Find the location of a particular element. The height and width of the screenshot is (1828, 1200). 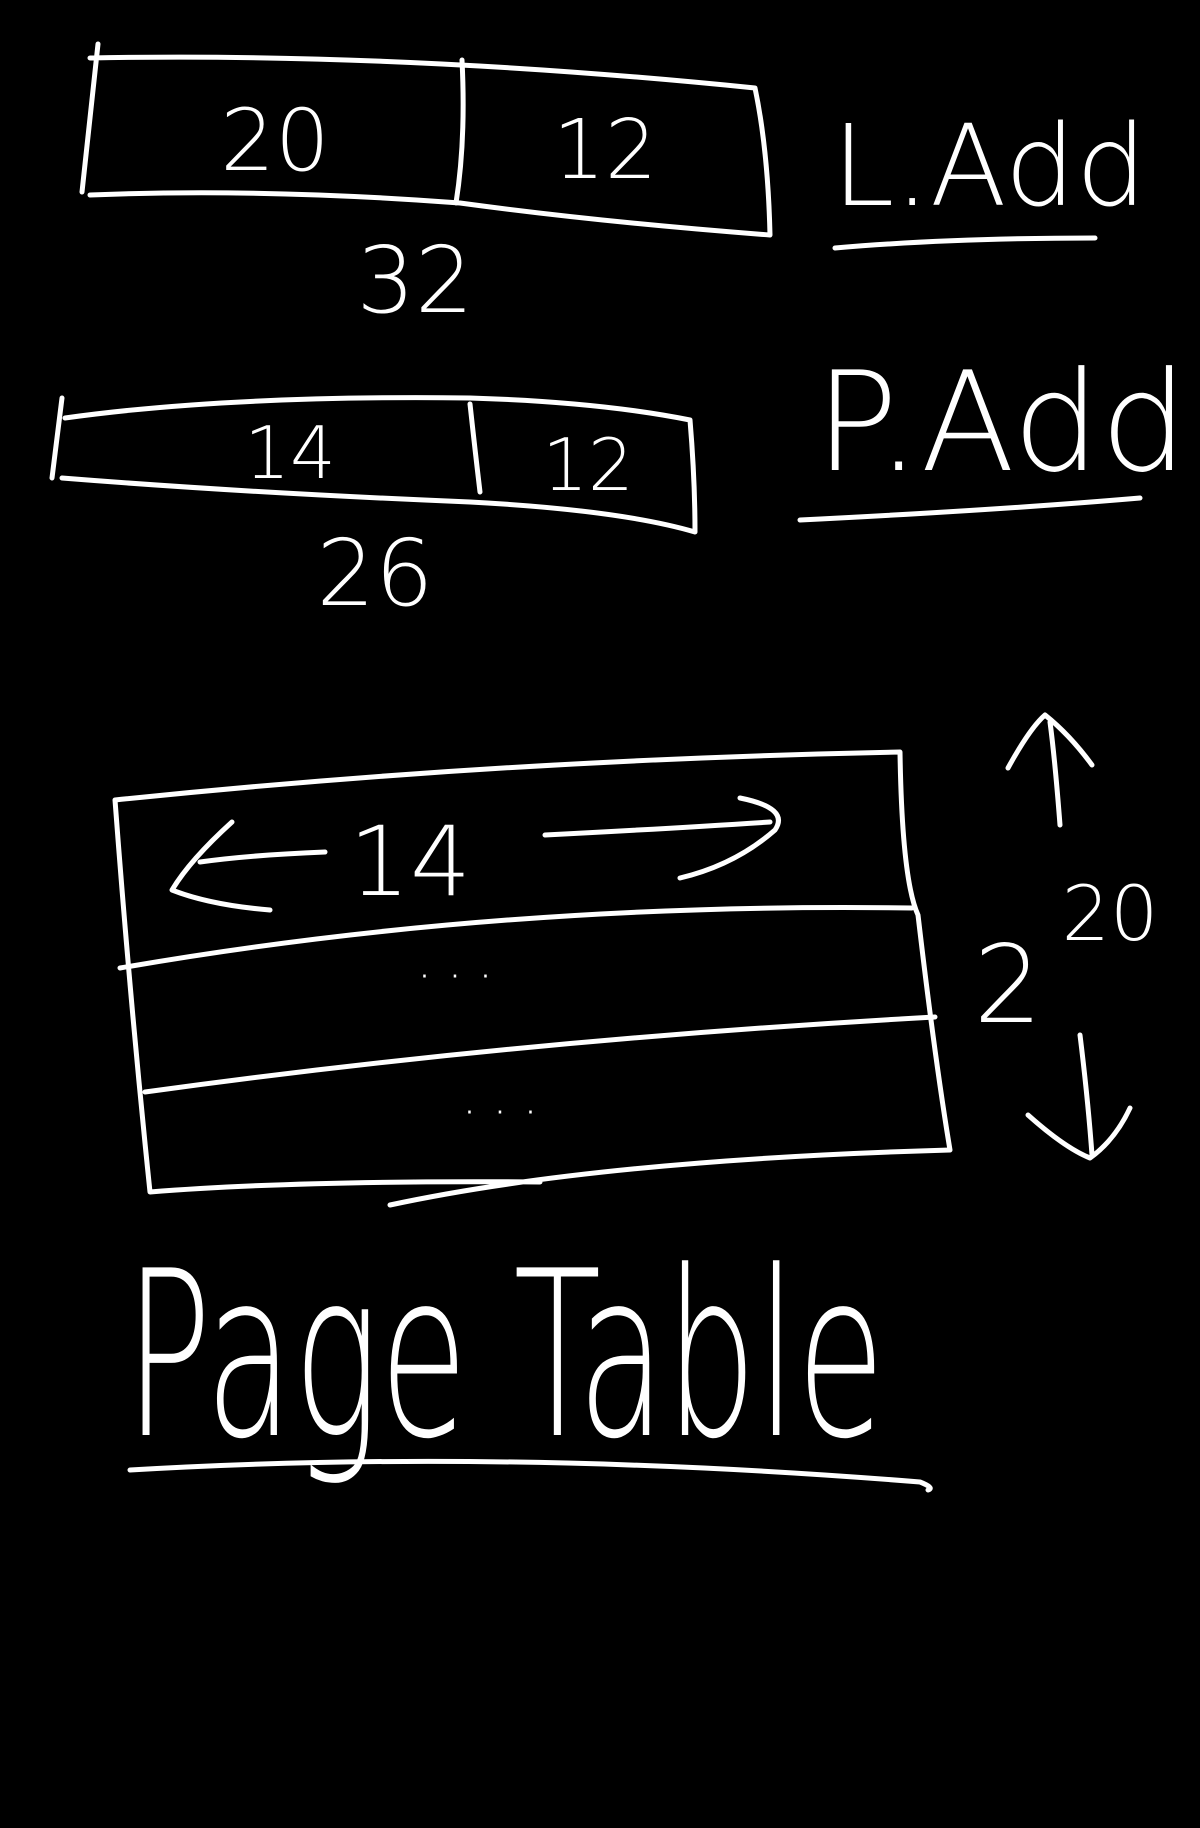

physical-address-box is located at coordinates (373, 465).